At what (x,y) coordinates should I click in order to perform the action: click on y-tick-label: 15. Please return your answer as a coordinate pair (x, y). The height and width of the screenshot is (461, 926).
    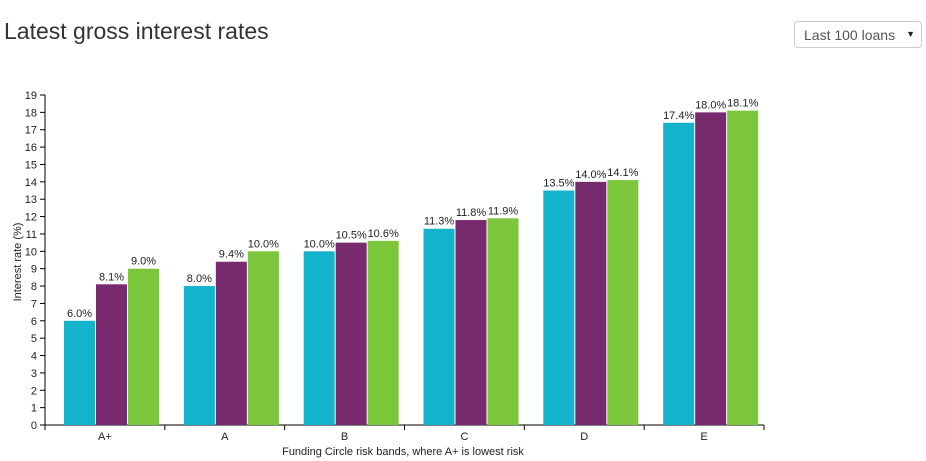
    Looking at the image, I should click on (31, 165).